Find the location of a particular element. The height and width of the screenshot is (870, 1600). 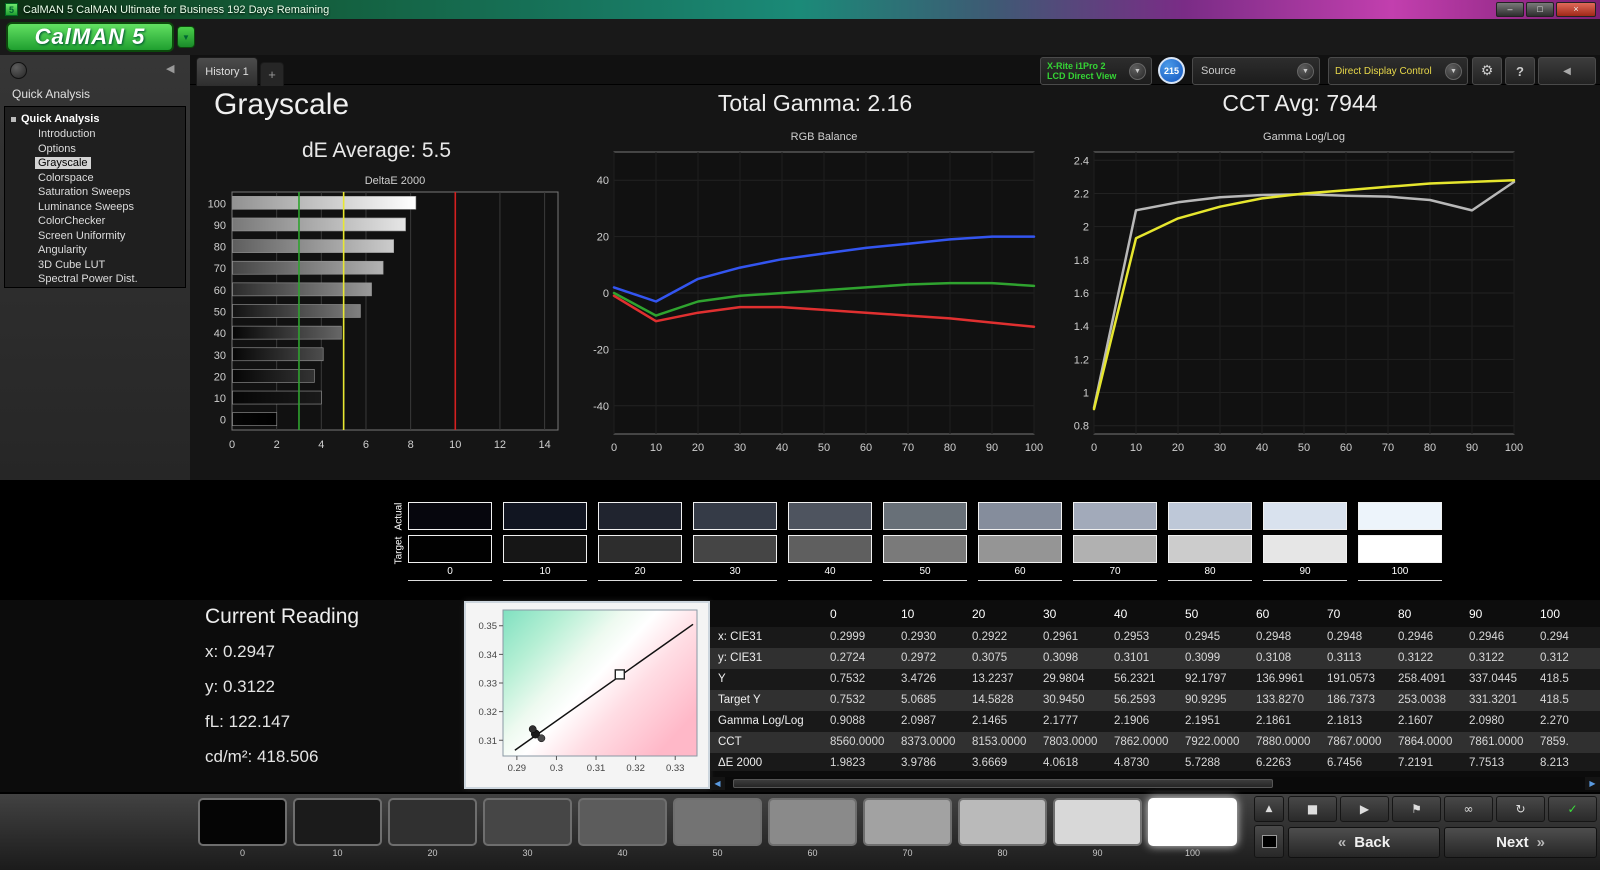

table-cell: 7862.0000 is located at coordinates (1141, 742).